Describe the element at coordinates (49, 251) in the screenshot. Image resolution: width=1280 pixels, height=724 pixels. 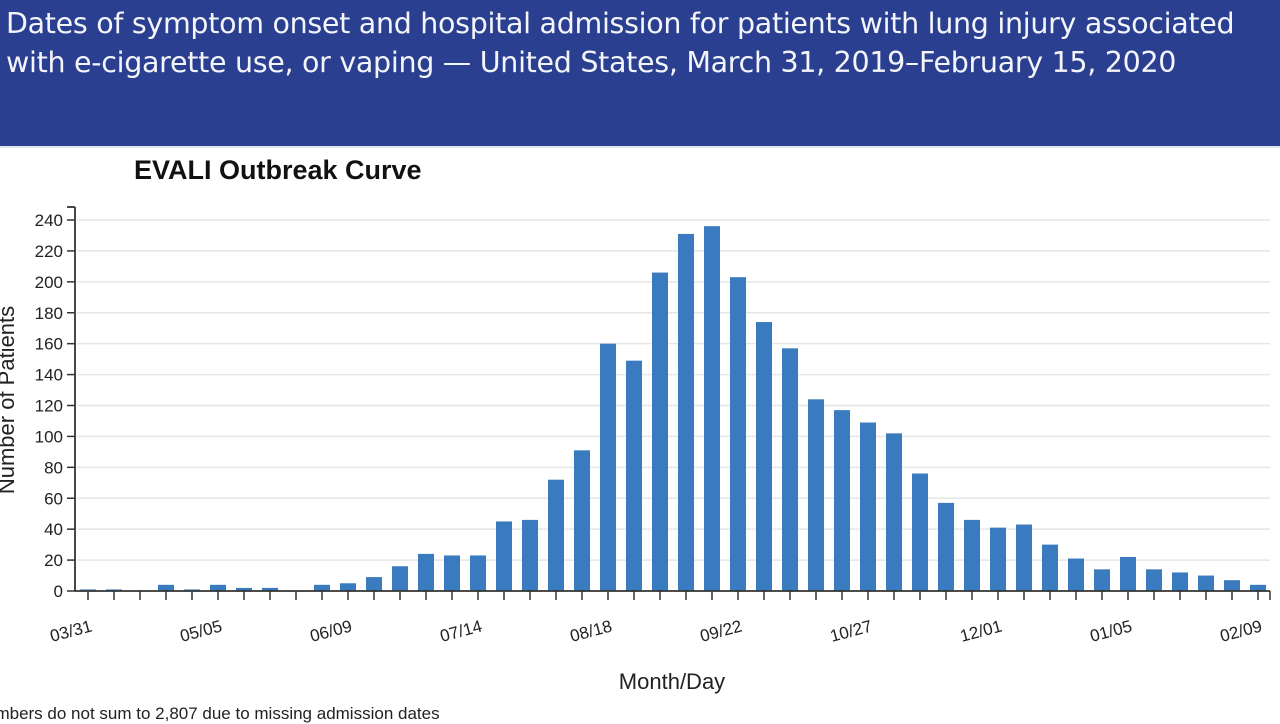
I see `y-tick-label: 220` at that location.